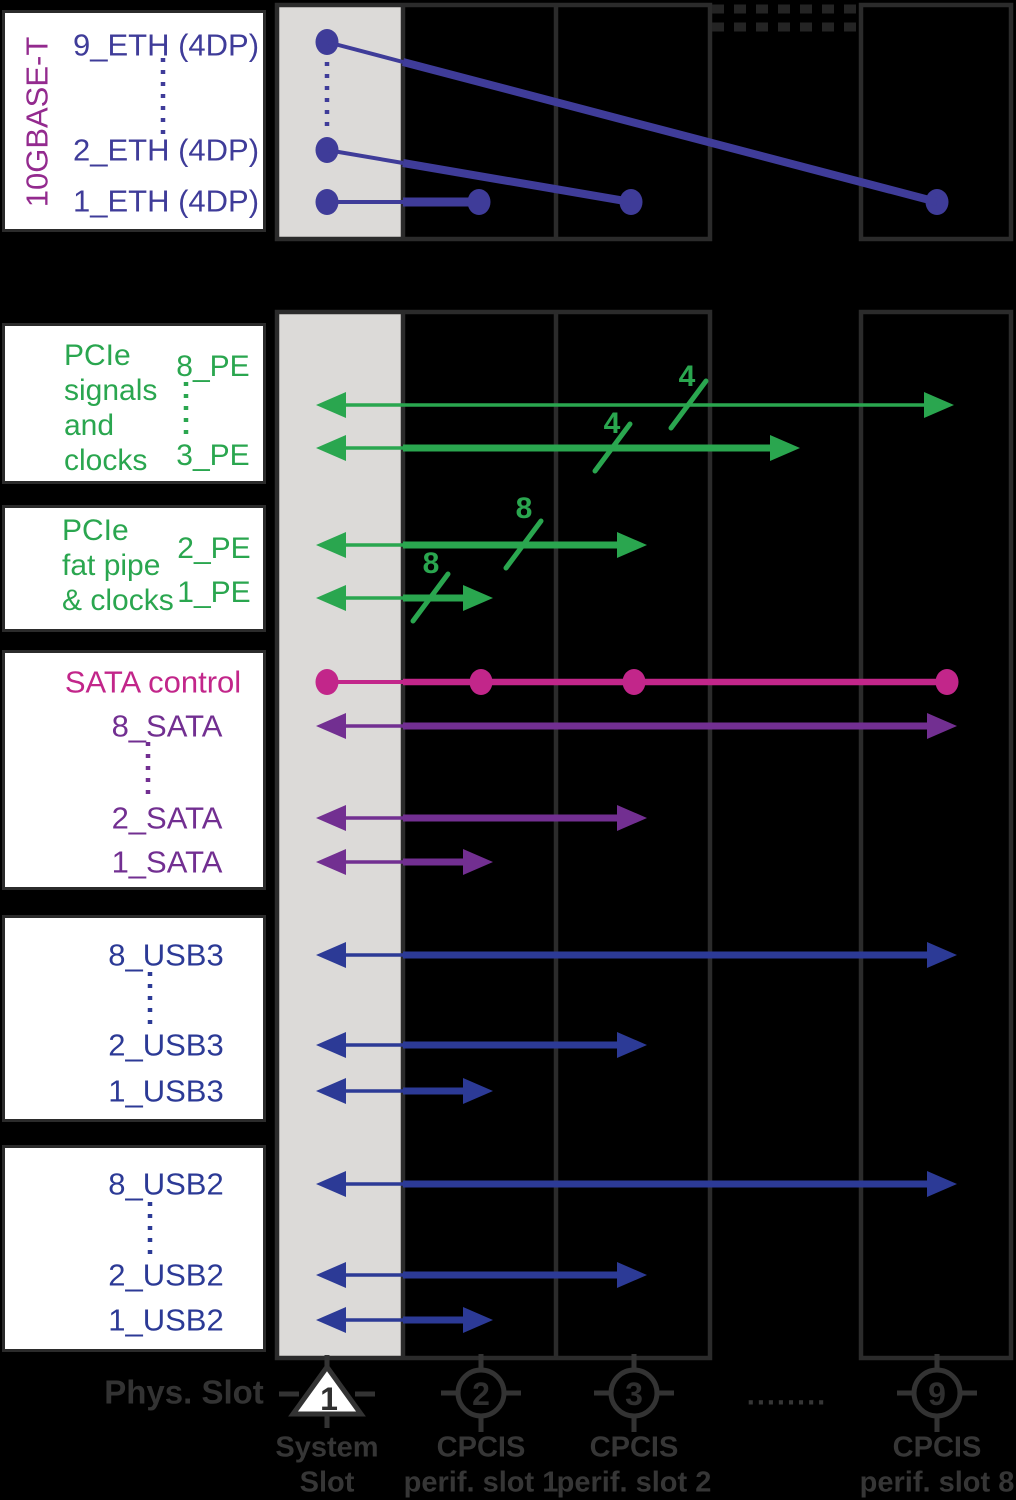 The height and width of the screenshot is (1500, 1016). What do you see at coordinates (331, 598) in the screenshot?
I see `pe1-left-arrowhead` at bounding box center [331, 598].